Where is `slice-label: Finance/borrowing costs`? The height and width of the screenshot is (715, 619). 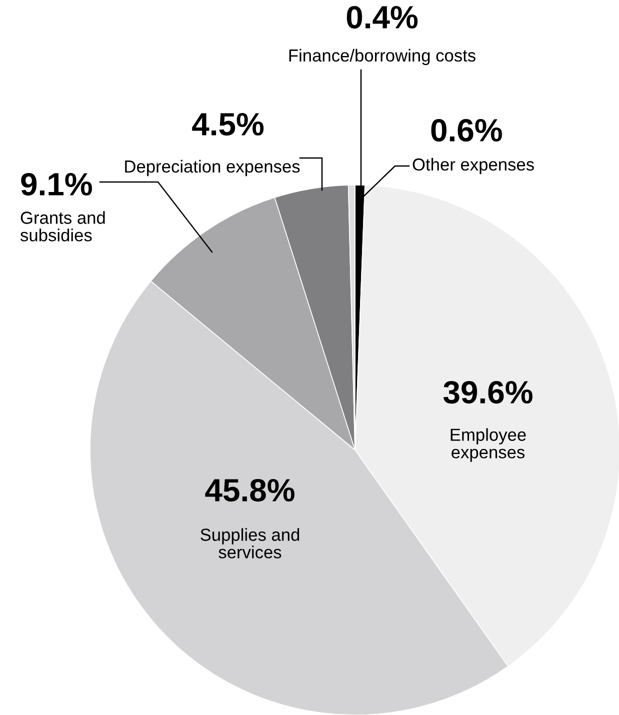 slice-label: Finance/borrowing costs is located at coordinates (382, 57).